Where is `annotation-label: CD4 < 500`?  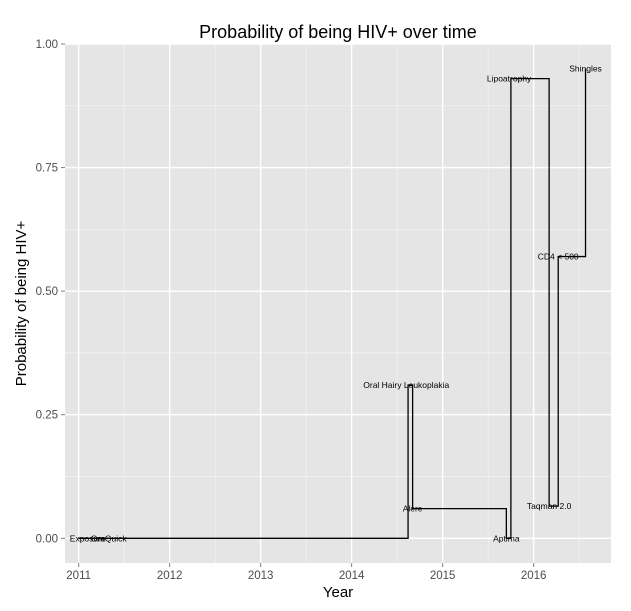 annotation-label: CD4 < 500 is located at coordinates (558, 257).